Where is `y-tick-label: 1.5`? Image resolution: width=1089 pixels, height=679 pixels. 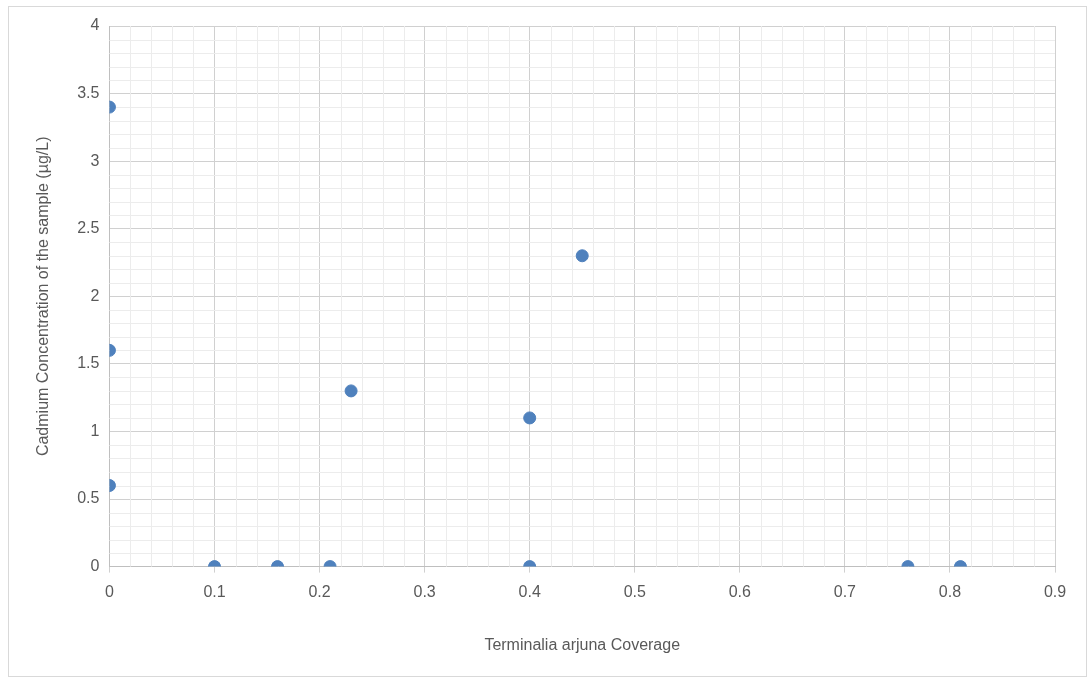
y-tick-label: 1.5 is located at coordinates (88, 363).